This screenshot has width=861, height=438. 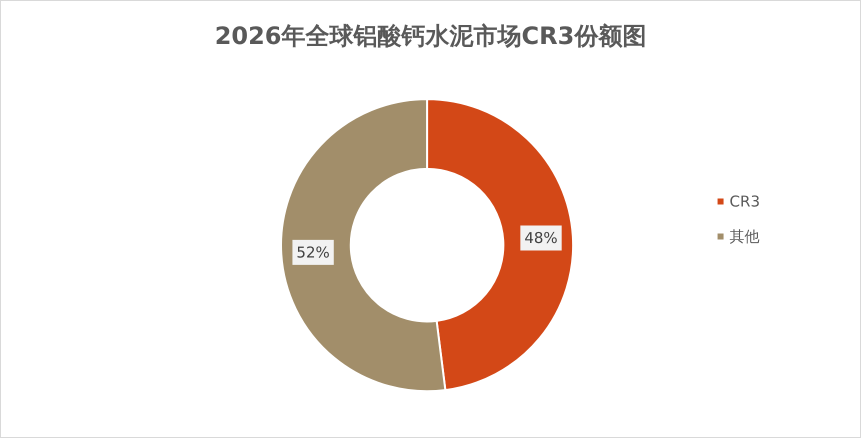 I want to click on legend-label: 其他, so click(x=745, y=237).